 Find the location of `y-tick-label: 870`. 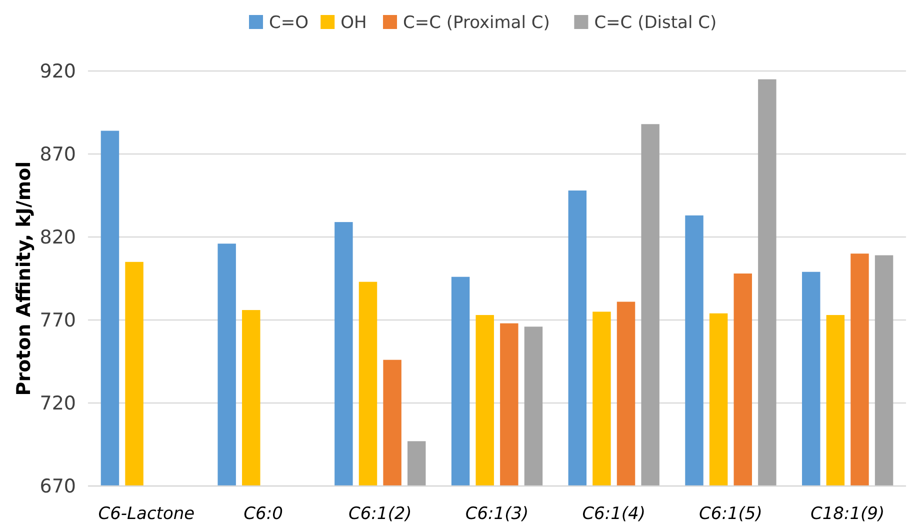

y-tick-label: 870 is located at coordinates (58, 155).